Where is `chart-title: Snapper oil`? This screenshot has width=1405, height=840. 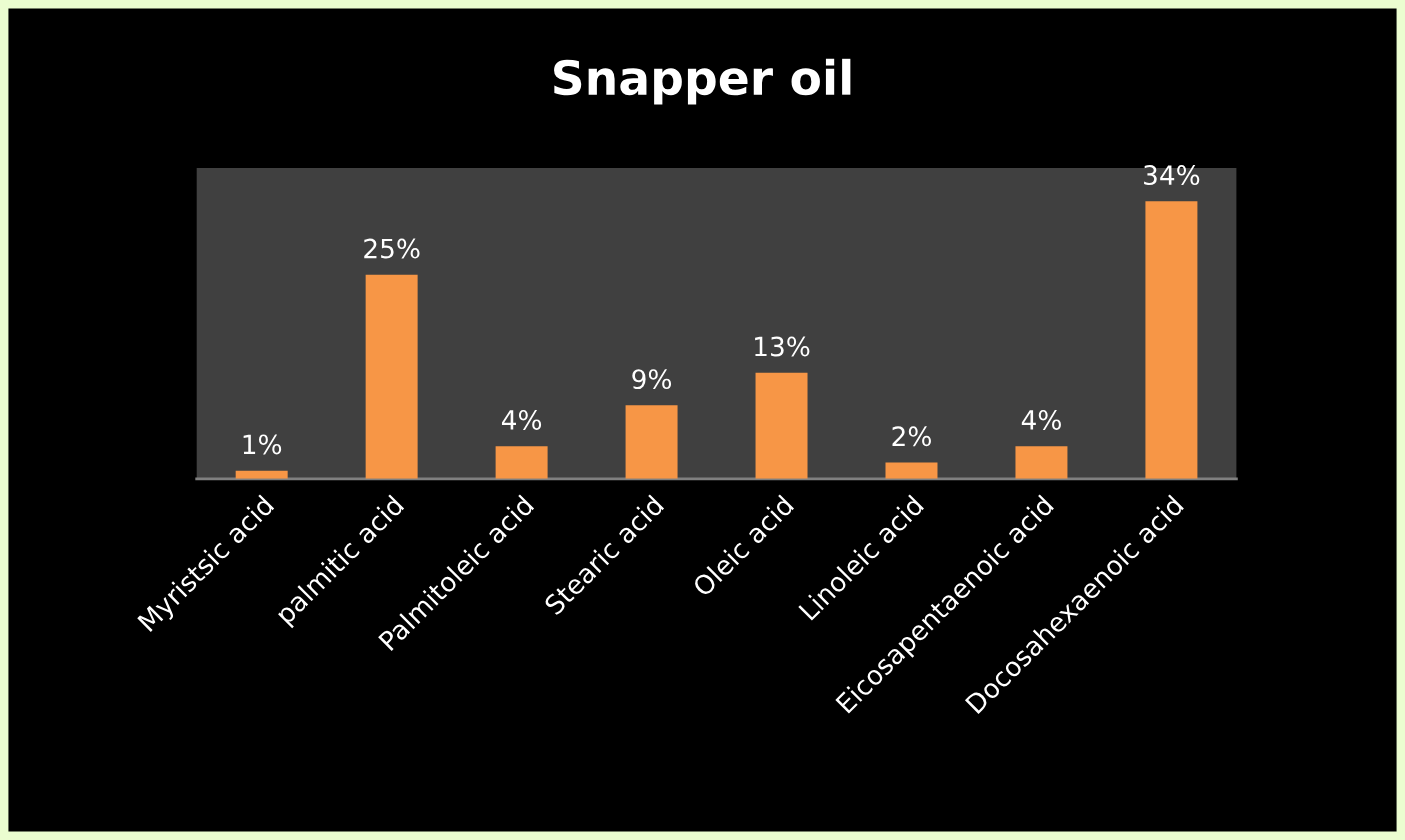
chart-title: Snapper oil is located at coordinates (702, 81).